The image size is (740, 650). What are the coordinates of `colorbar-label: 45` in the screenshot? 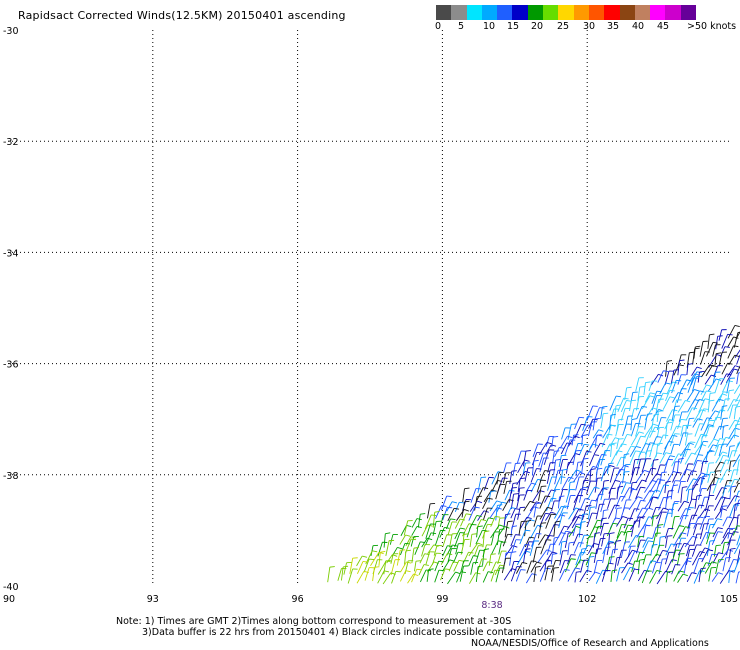 It's located at (663, 26).